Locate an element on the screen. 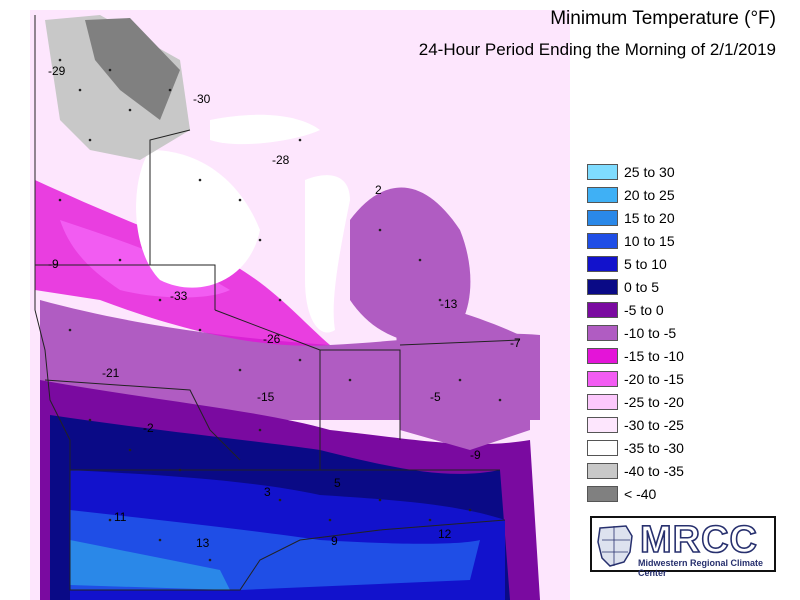 This screenshot has height=600, width=800. midwest-map-icon is located at coordinates (615, 546).